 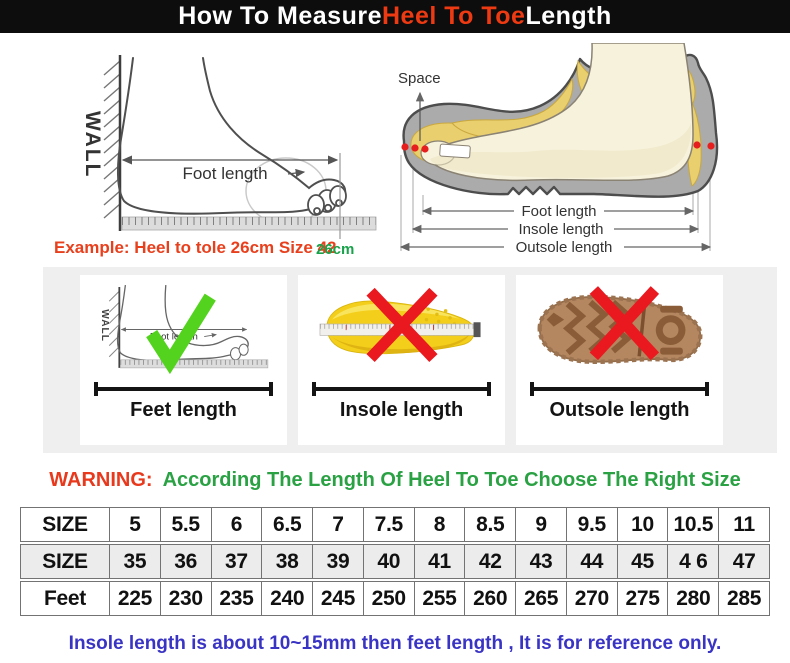 I want to click on dimension-lines, so click(x=555, y=229).